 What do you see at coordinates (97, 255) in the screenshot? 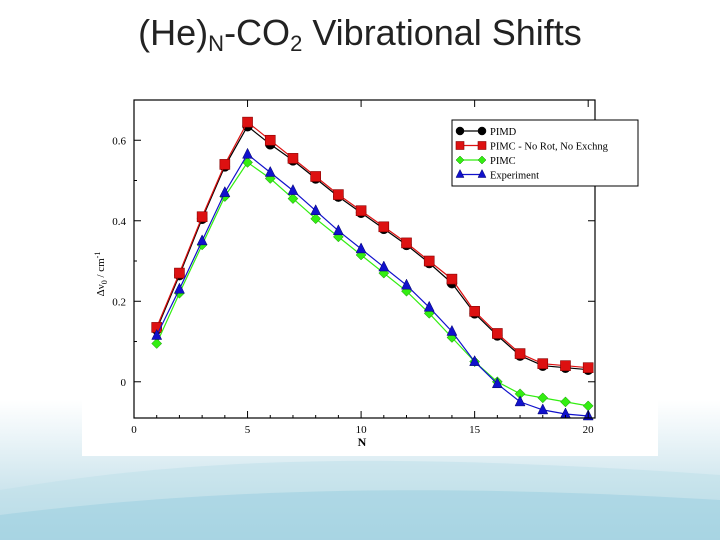
I see `y-label-sup: -1` at bounding box center [97, 255].